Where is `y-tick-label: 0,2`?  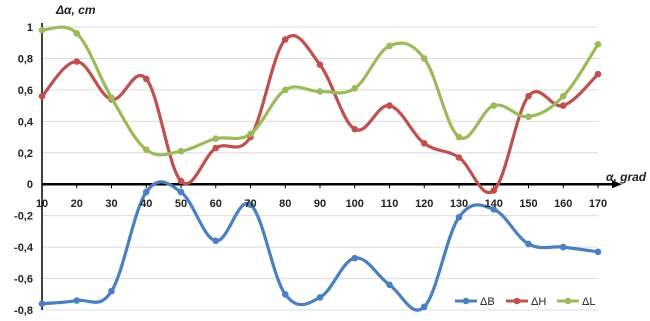
y-tick-label: 0,2 is located at coordinates (25, 154).